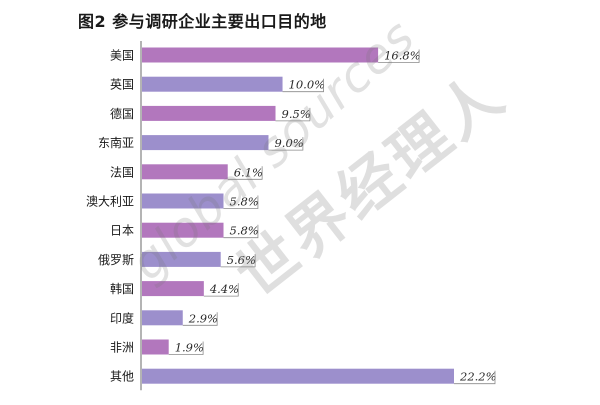  I want to click on value-label: 6.1%, so click(248, 172).